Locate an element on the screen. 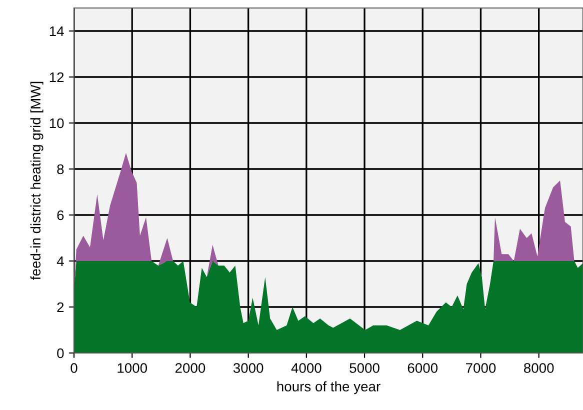 This screenshot has height=410, width=583. x-axis-title: hours of the year is located at coordinates (328, 387).